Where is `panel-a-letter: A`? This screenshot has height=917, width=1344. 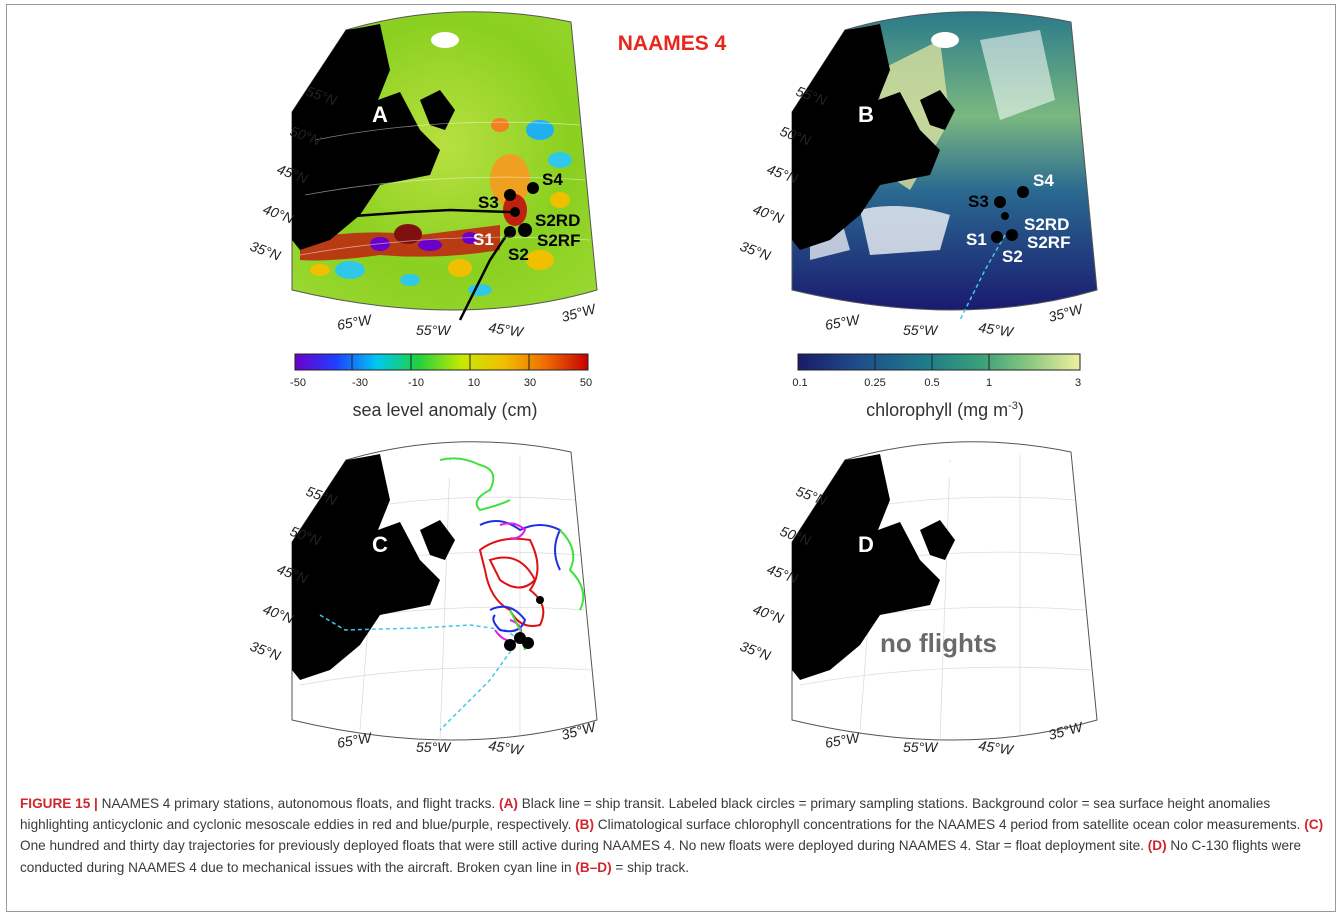
panel-a-letter: A is located at coordinates (380, 114).